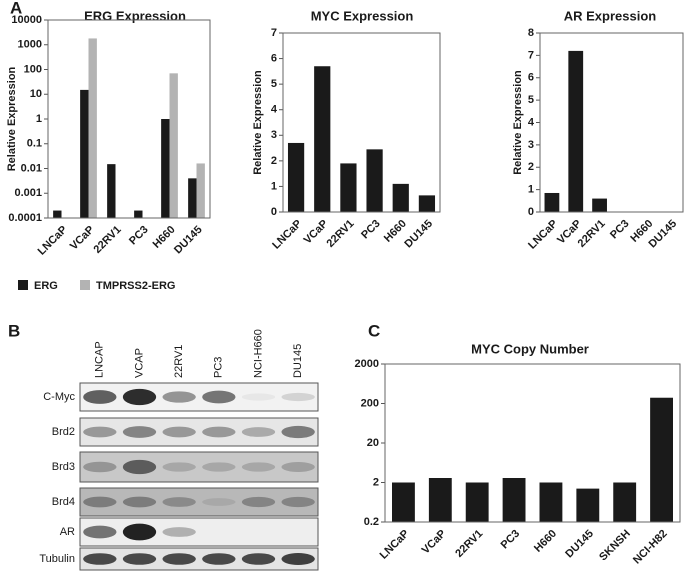  What do you see at coordinates (274, 33) in the screenshot?
I see `y-tick-label: 7` at bounding box center [274, 33].